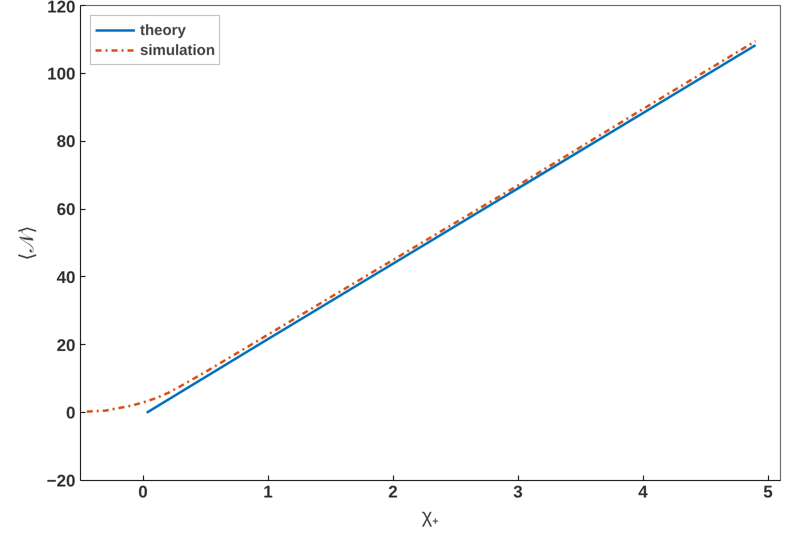  What do you see at coordinates (518, 492) in the screenshot?
I see `x-tick-label: 3` at bounding box center [518, 492].